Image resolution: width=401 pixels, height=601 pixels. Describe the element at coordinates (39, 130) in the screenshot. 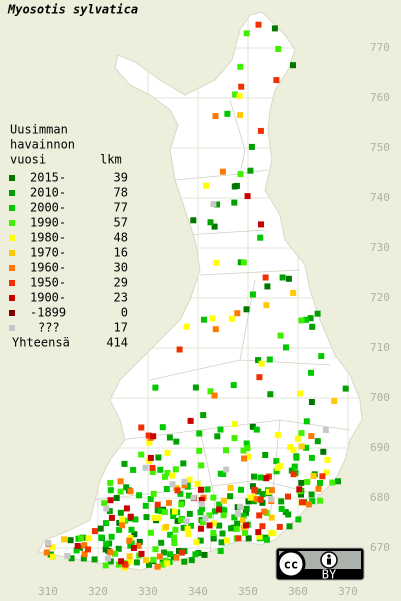

I see `legend-header: Uusimman` at that location.